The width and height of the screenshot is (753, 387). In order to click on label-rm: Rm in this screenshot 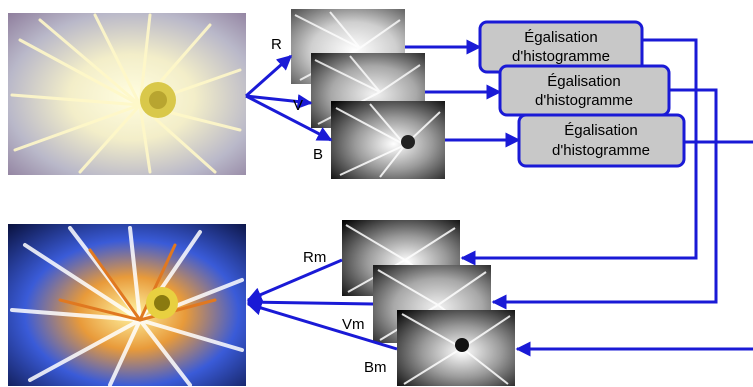, I will do `click(314, 257)`.